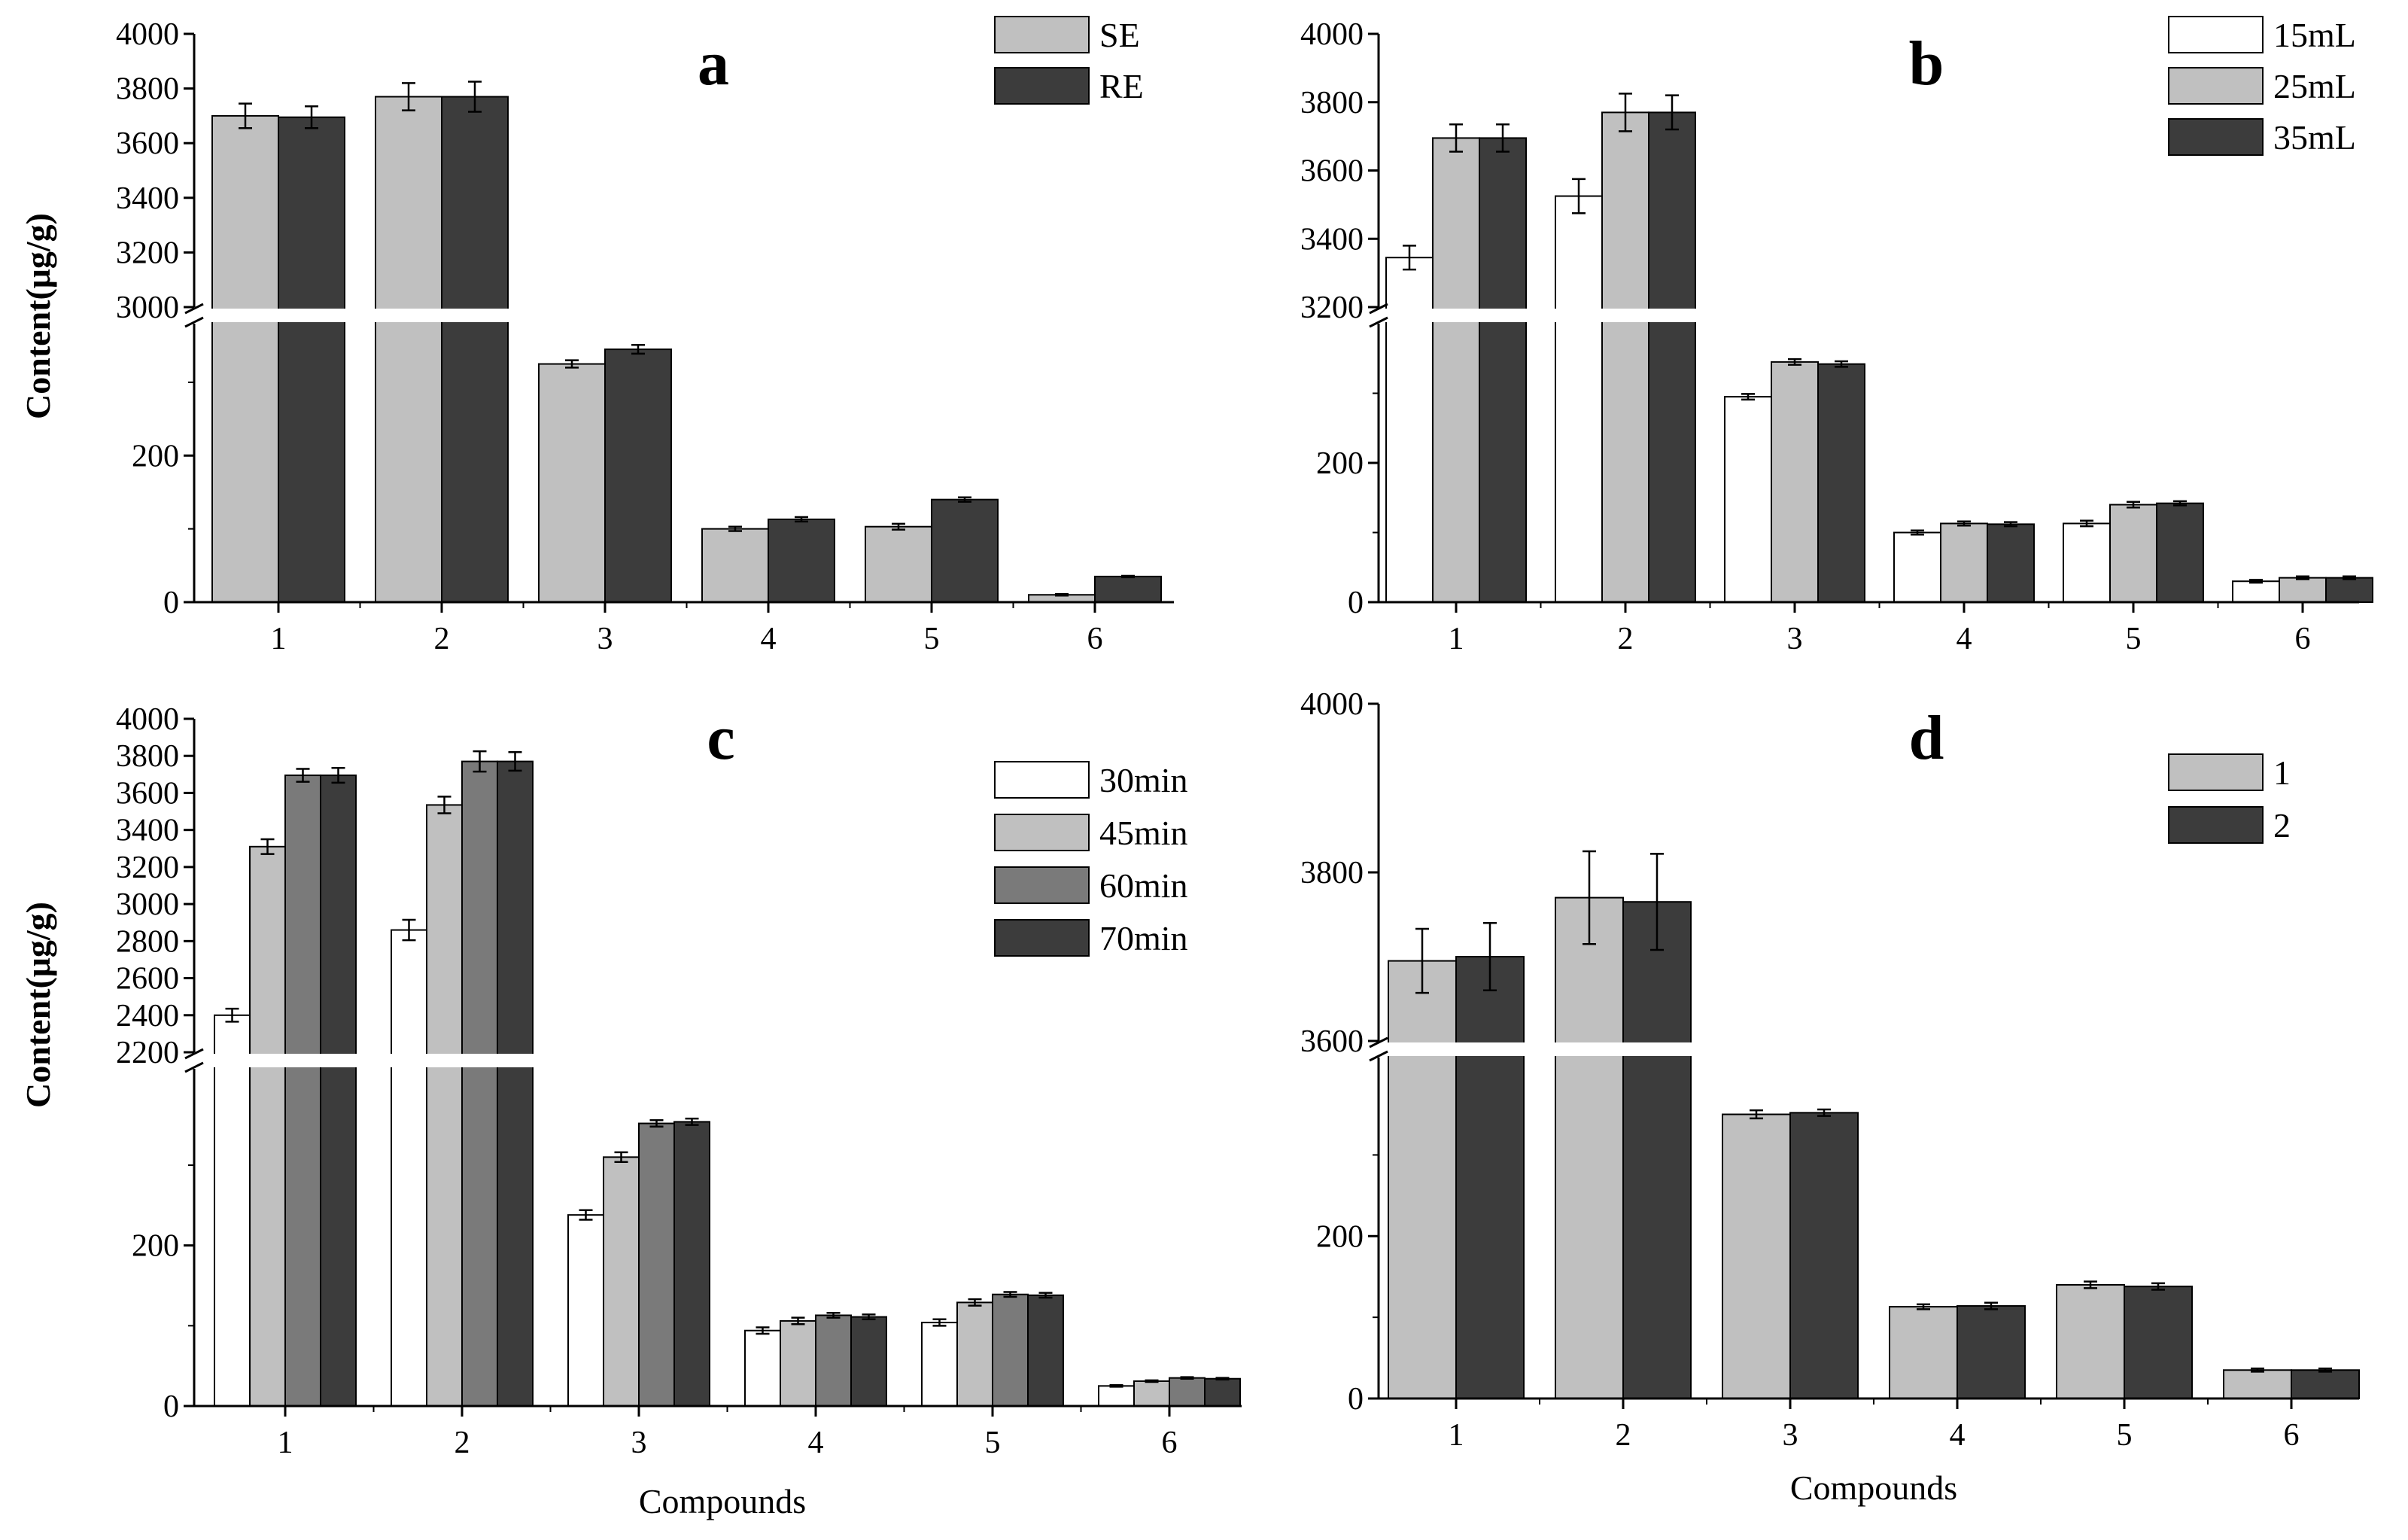  I want to click on bar-d-s2-c5, so click(2158, 1342).